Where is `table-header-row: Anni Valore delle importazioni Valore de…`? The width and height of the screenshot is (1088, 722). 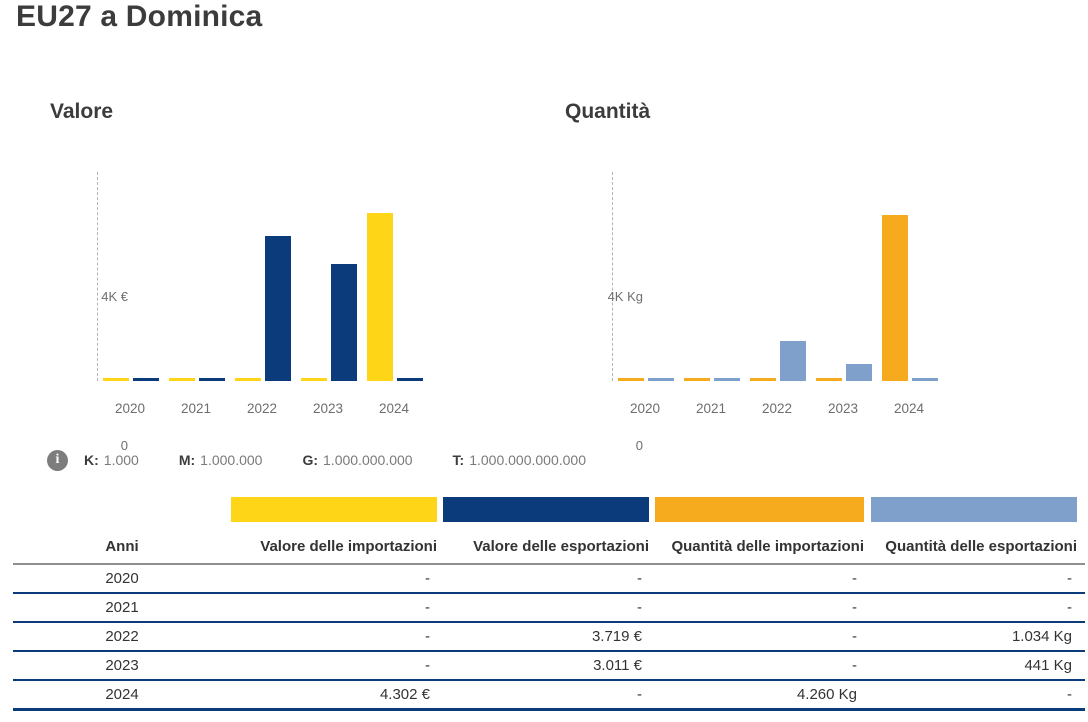
table-header-row: Anni Valore delle importazioni Valore de… is located at coordinates (549, 549).